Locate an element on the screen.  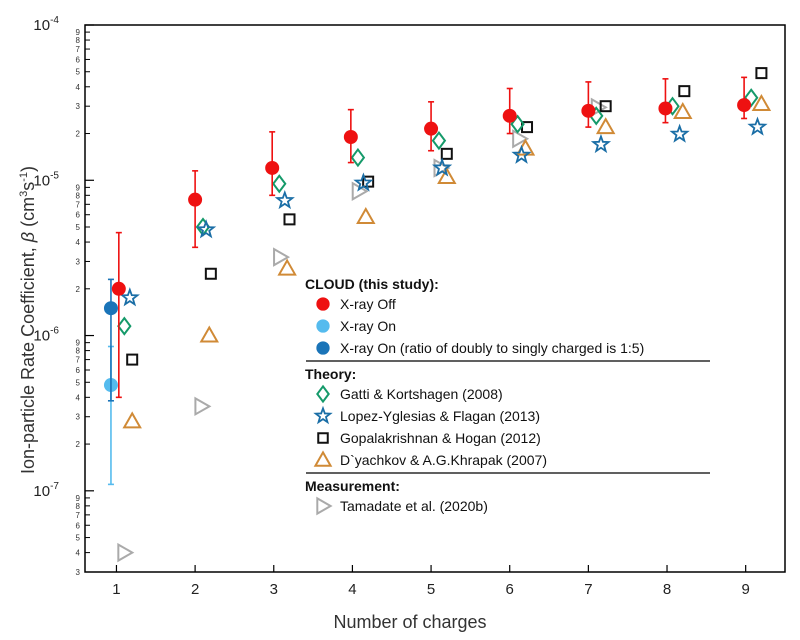
y-axis-title-unit-exp1: 3 is located at coordinates (24, 194).